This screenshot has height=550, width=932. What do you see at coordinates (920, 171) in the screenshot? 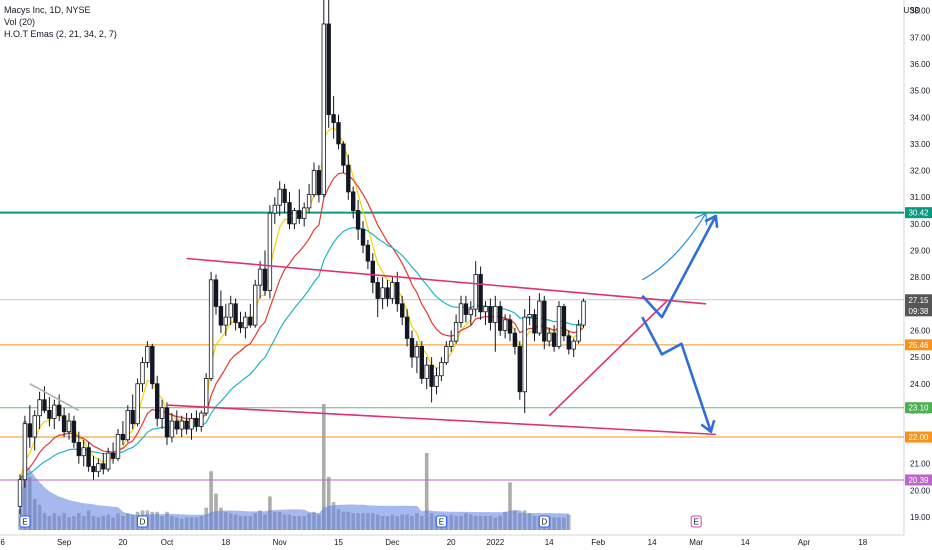
I see `price-tick-label: 32.00` at bounding box center [920, 171].